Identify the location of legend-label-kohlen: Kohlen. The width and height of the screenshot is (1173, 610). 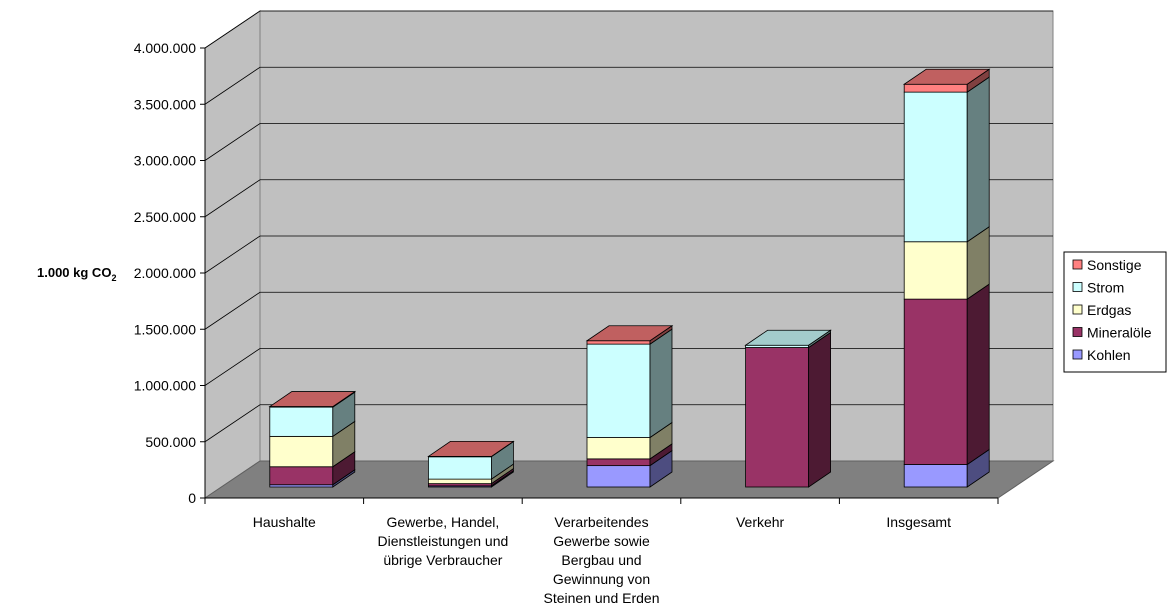
(1109, 355).